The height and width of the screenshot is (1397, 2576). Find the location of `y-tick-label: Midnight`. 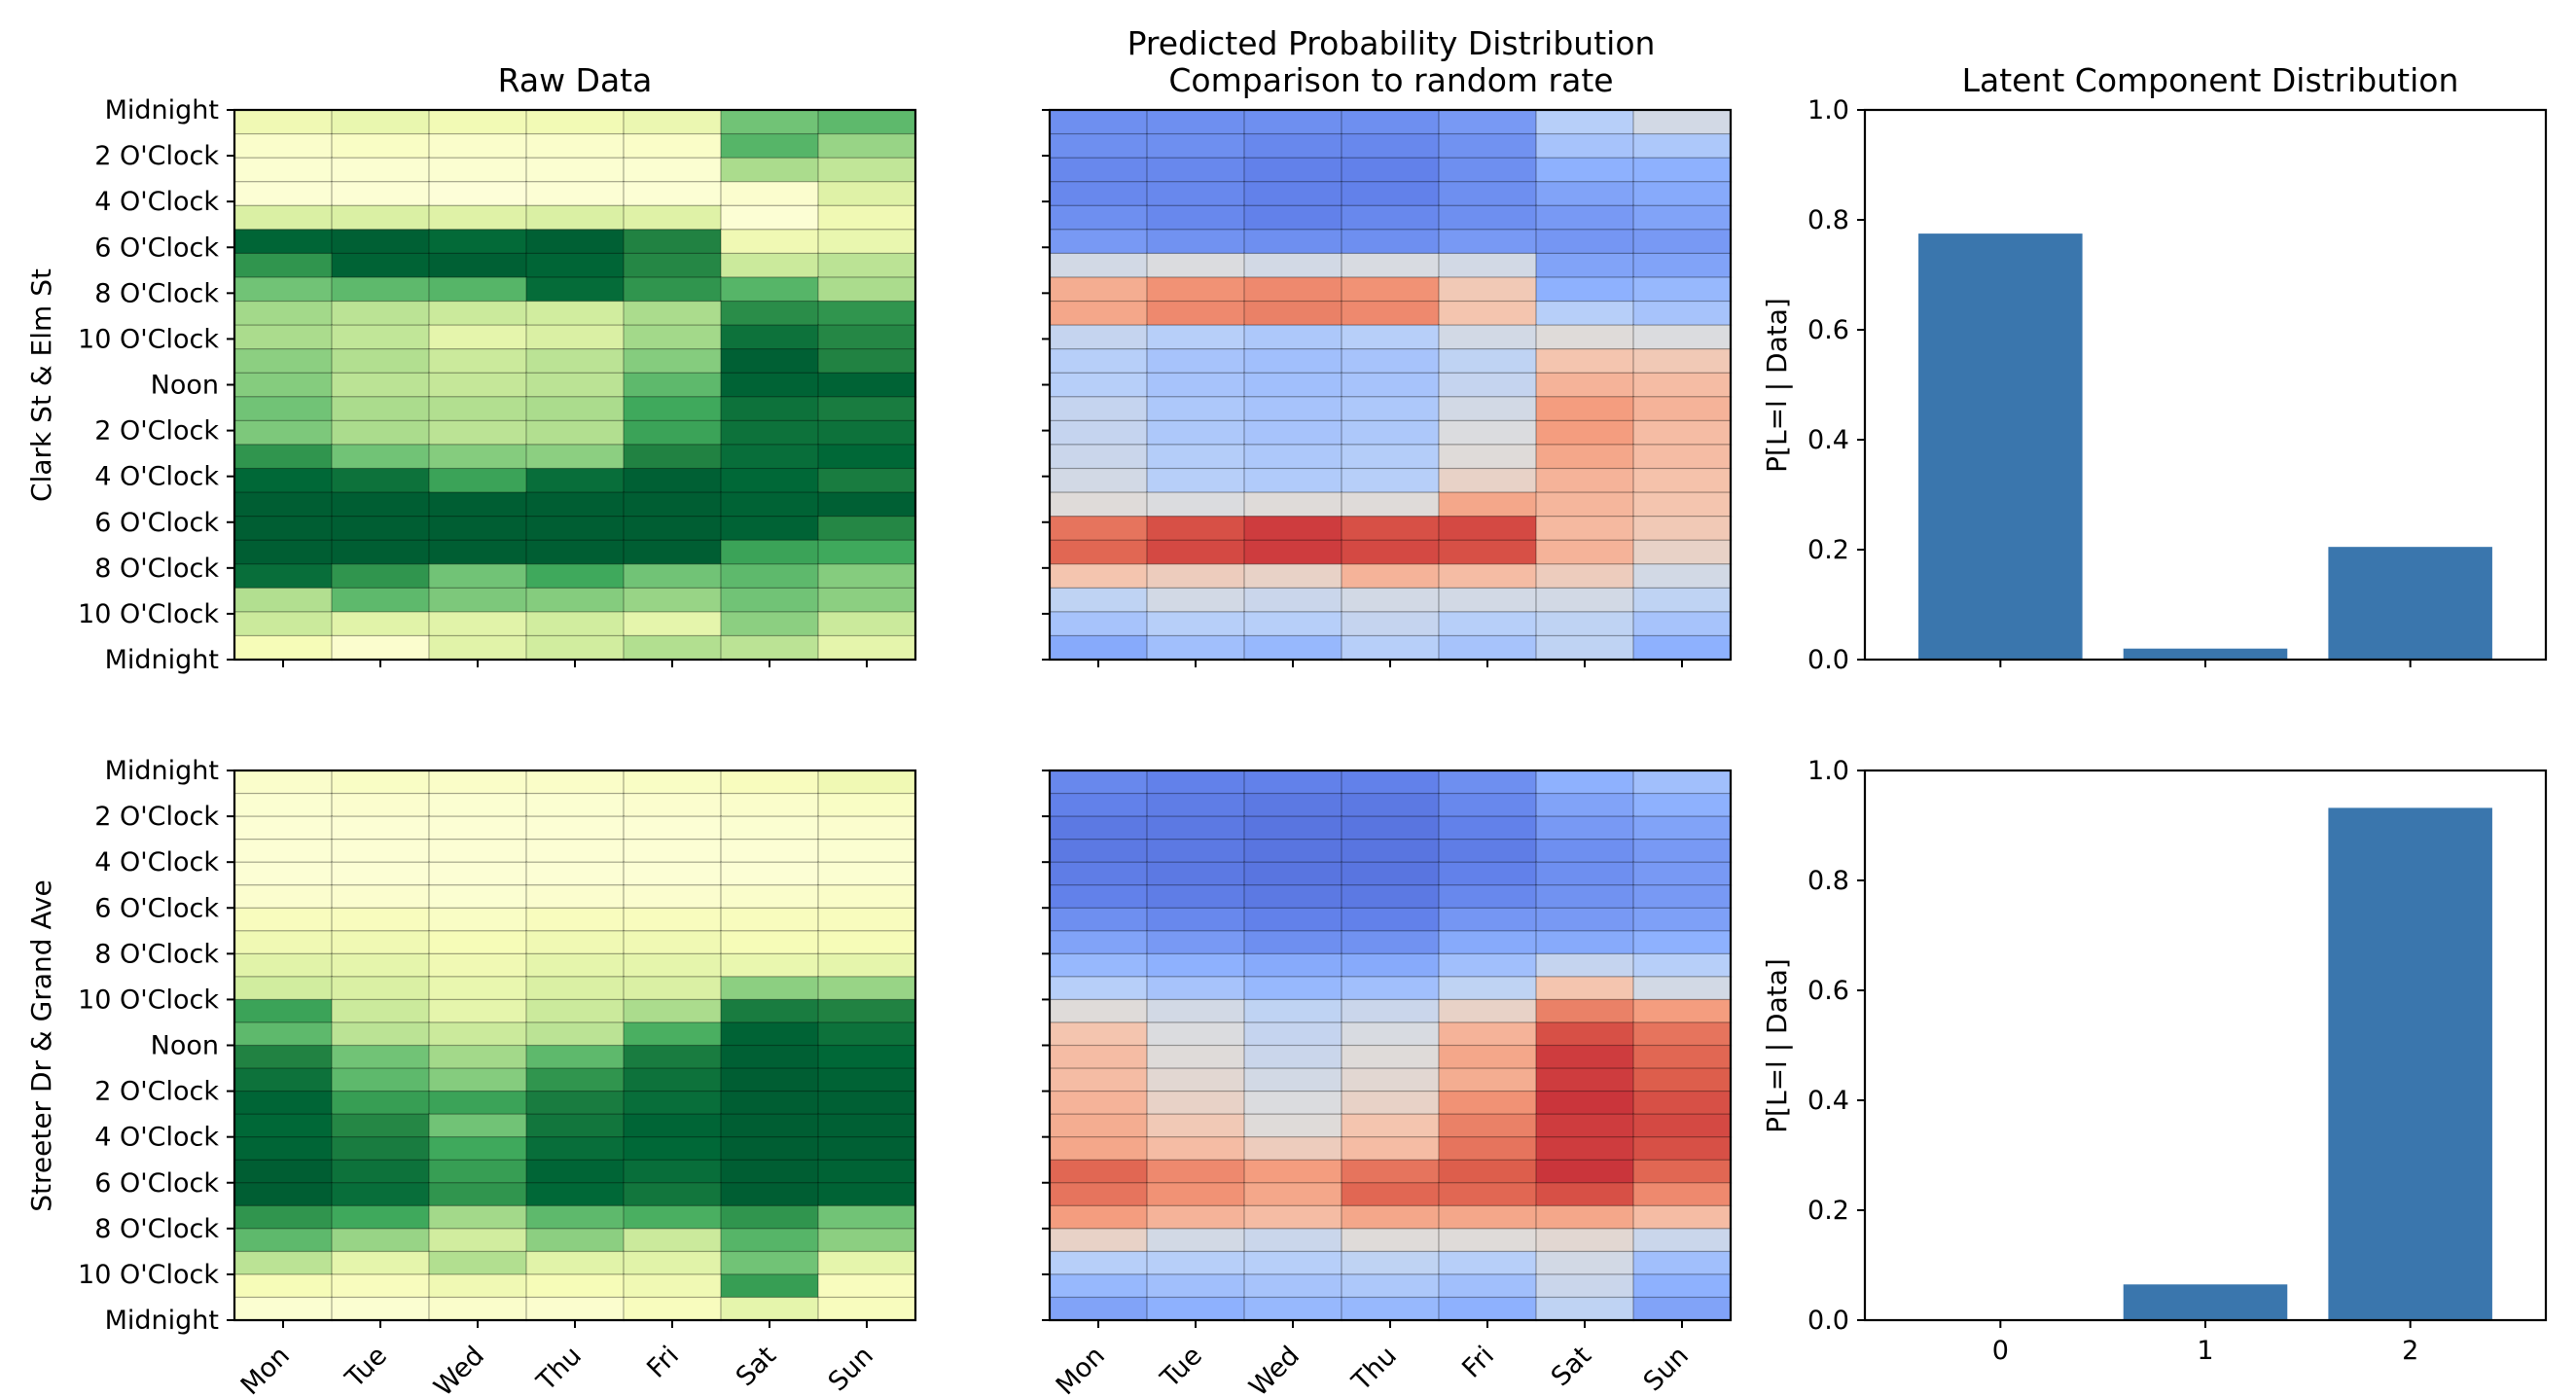

y-tick-label: Midnight is located at coordinates (162, 771).